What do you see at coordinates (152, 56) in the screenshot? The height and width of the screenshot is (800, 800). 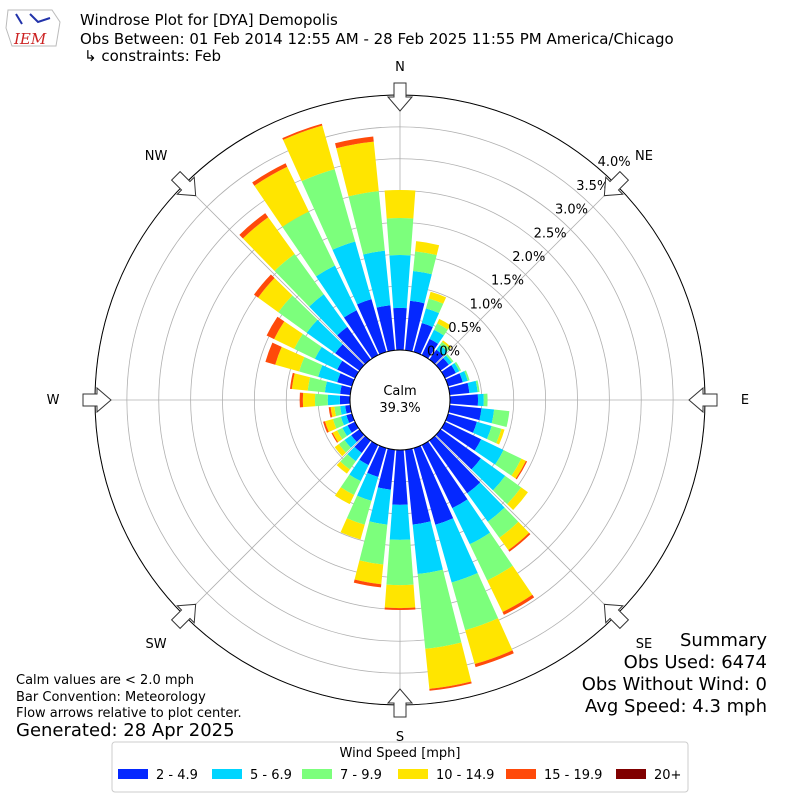 I see `constraints: ↳ constraints: Feb` at bounding box center [152, 56].